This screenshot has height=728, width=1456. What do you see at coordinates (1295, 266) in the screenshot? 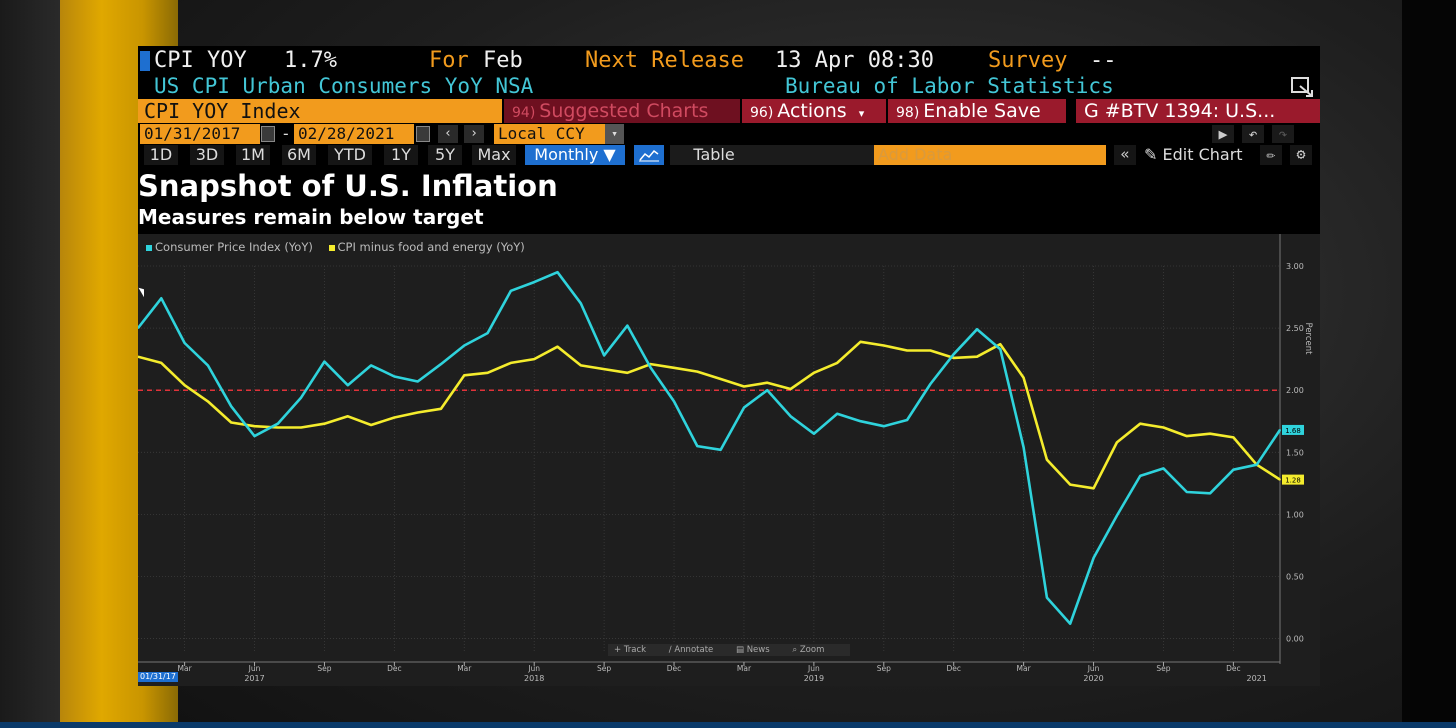
I see `y-tick-label: 3.00` at bounding box center [1295, 266].